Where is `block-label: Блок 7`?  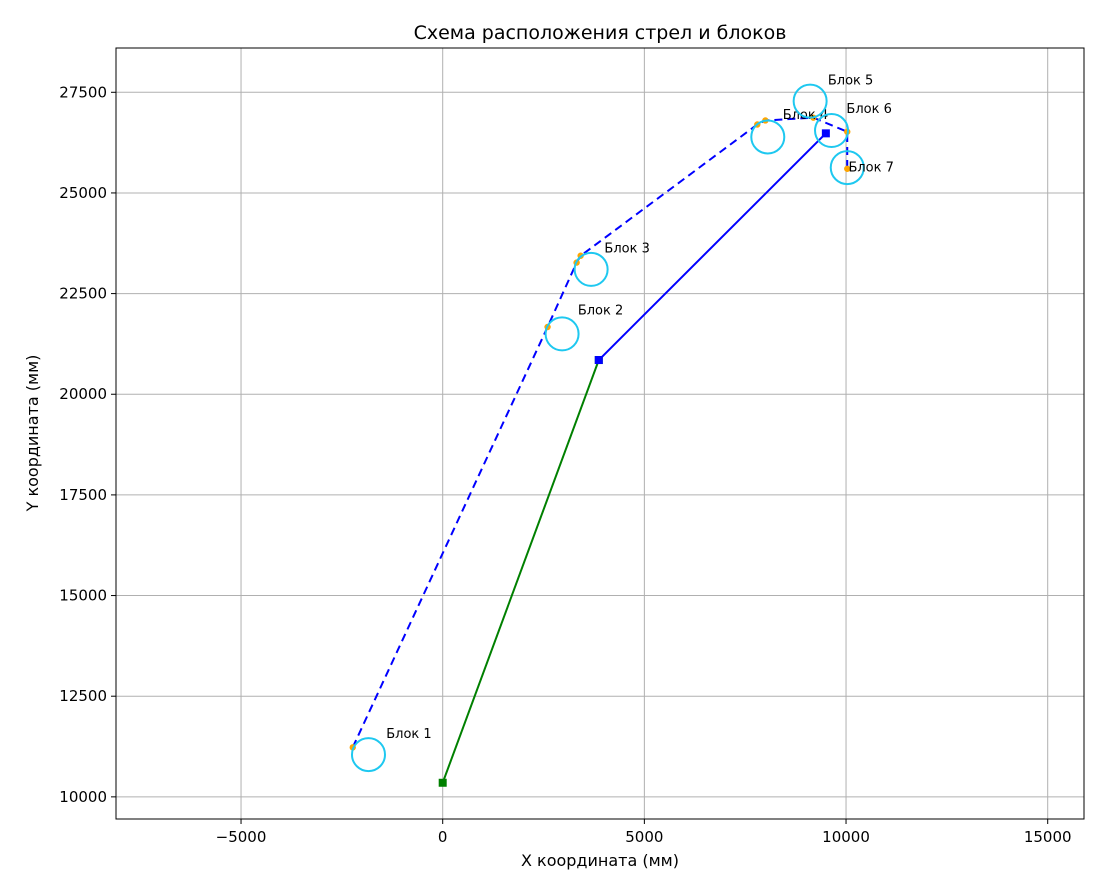 block-label: Блок 7 is located at coordinates (870, 168).